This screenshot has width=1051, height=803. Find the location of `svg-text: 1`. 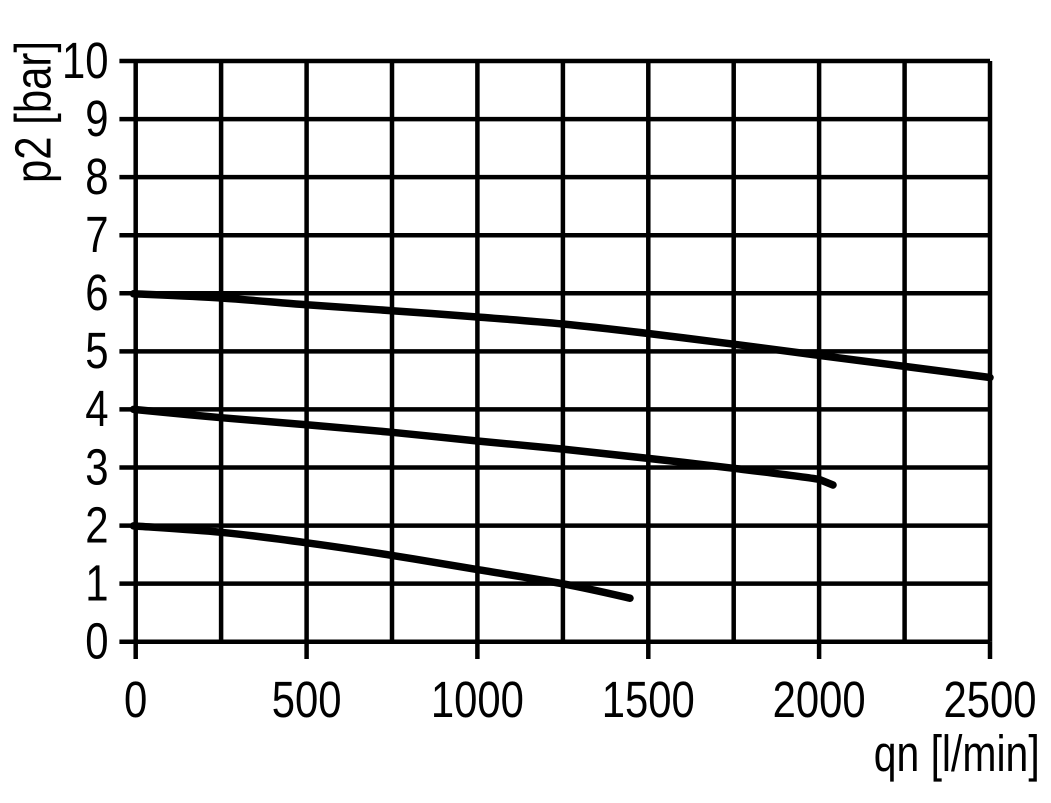

svg-text: 1 is located at coordinates (96, 582).